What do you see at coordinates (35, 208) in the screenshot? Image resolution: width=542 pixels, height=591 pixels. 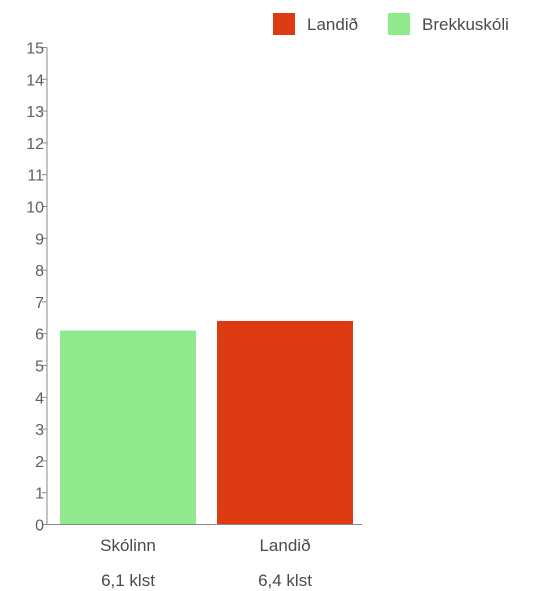 I see `y-tick-label: 10` at bounding box center [35, 208].